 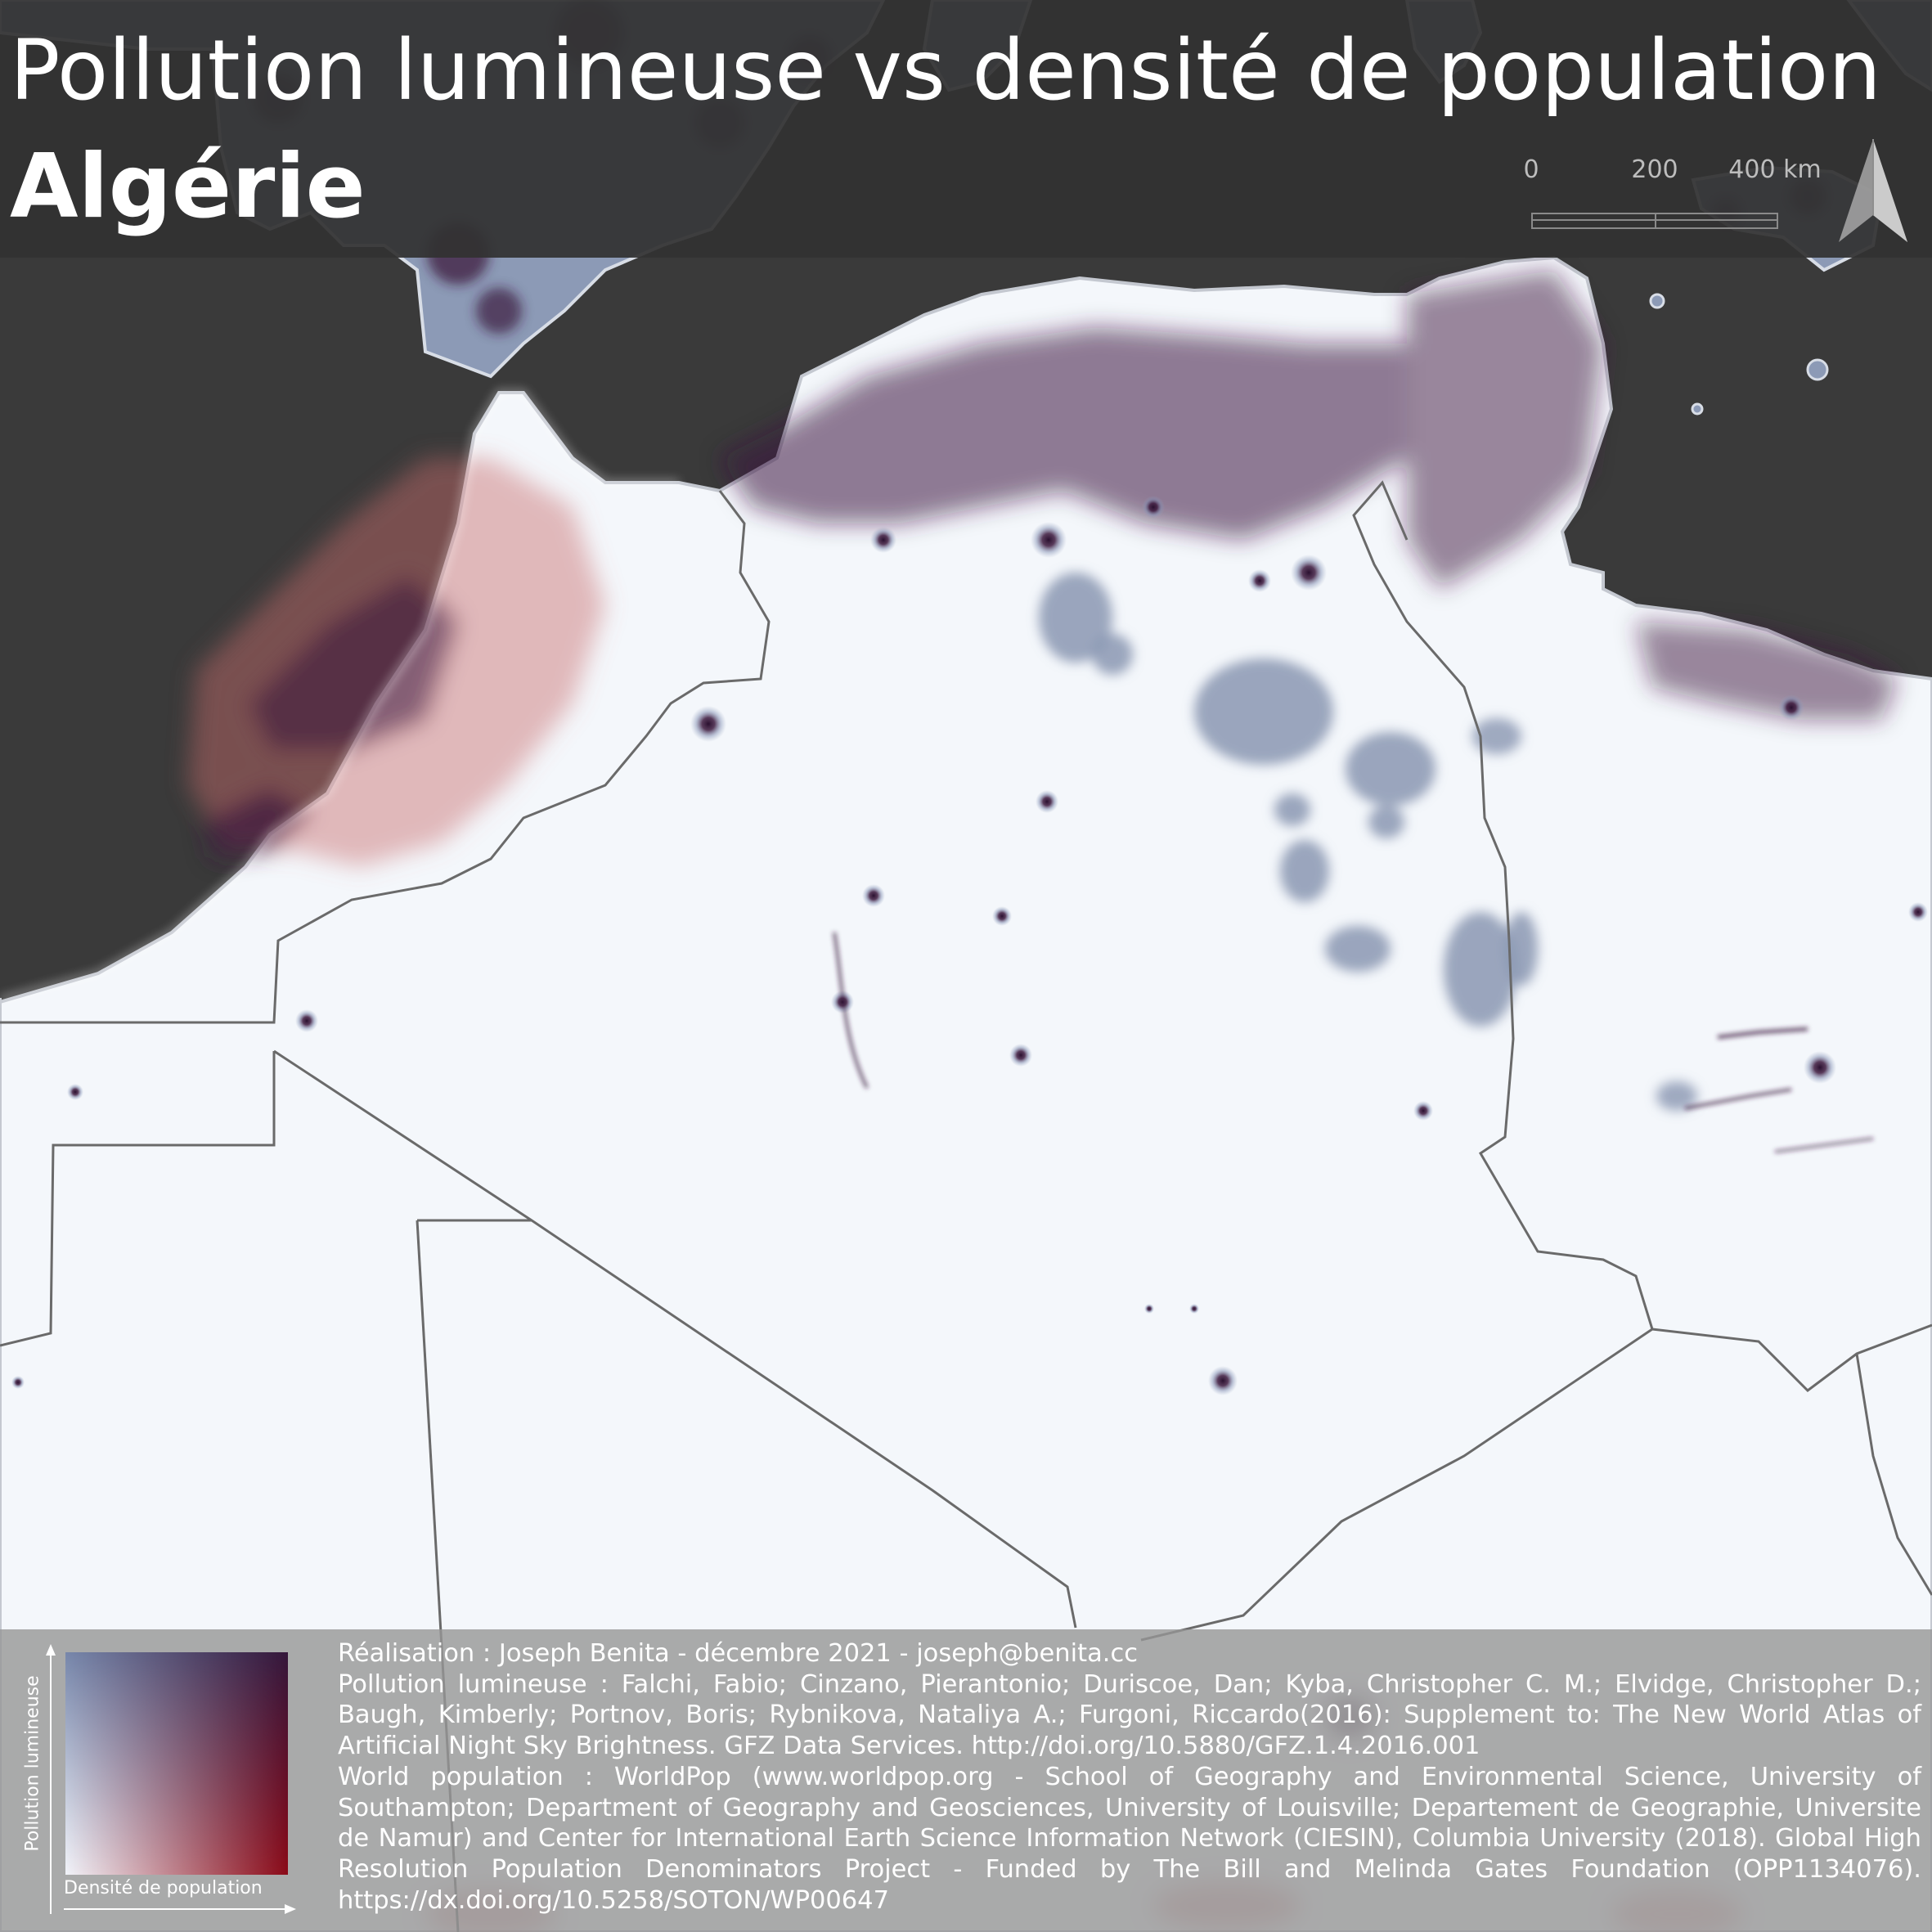 What do you see at coordinates (966, 129) in the screenshot?
I see `title-band` at bounding box center [966, 129].